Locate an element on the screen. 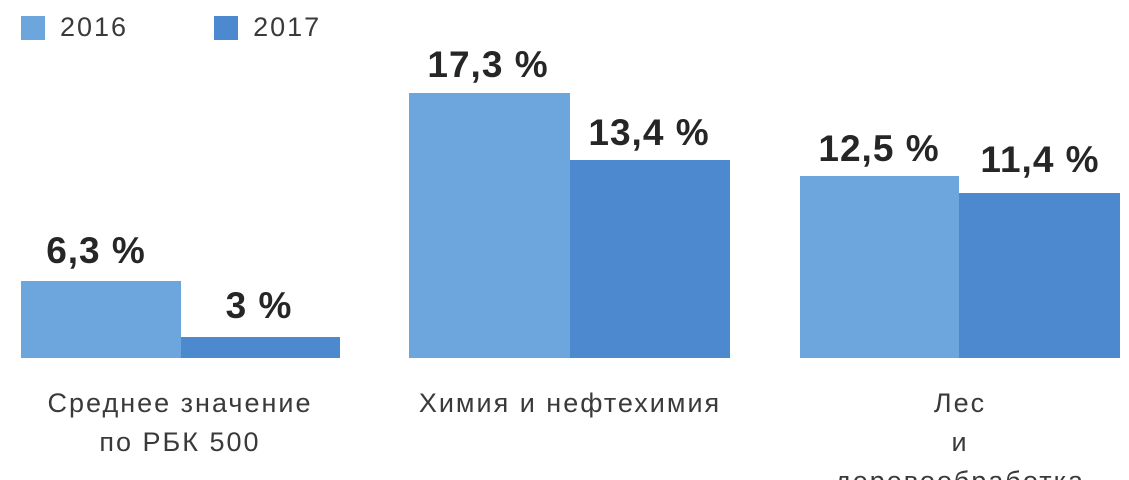 The height and width of the screenshot is (480, 1129). legend-swatch-2017 is located at coordinates (226, 27).